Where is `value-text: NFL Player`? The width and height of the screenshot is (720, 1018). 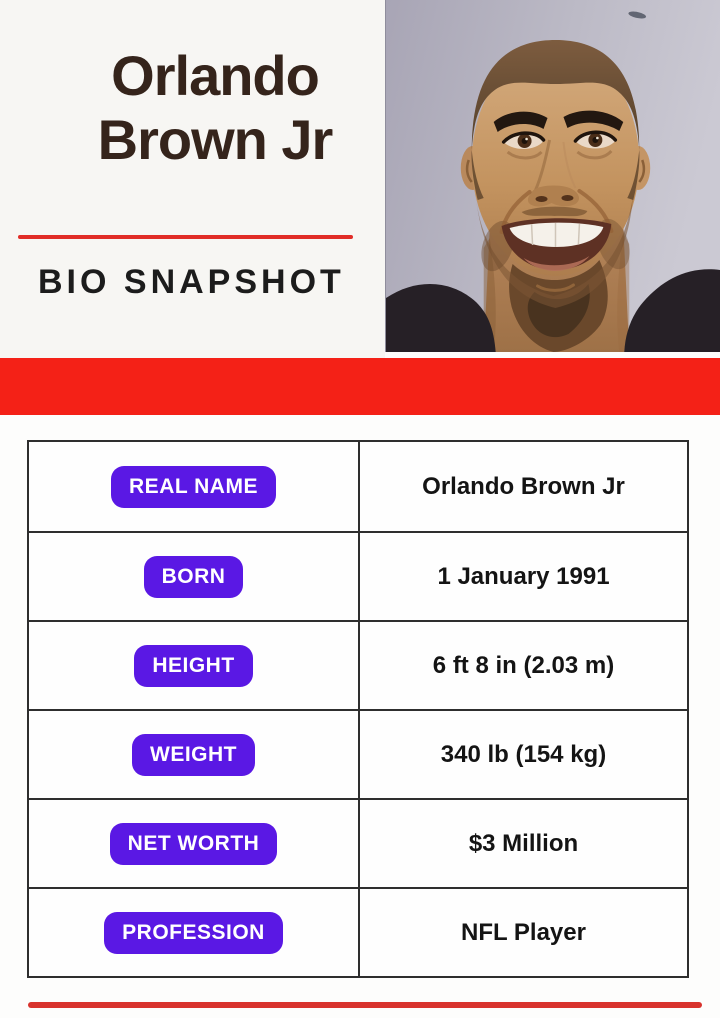 value-text: NFL Player is located at coordinates (523, 932).